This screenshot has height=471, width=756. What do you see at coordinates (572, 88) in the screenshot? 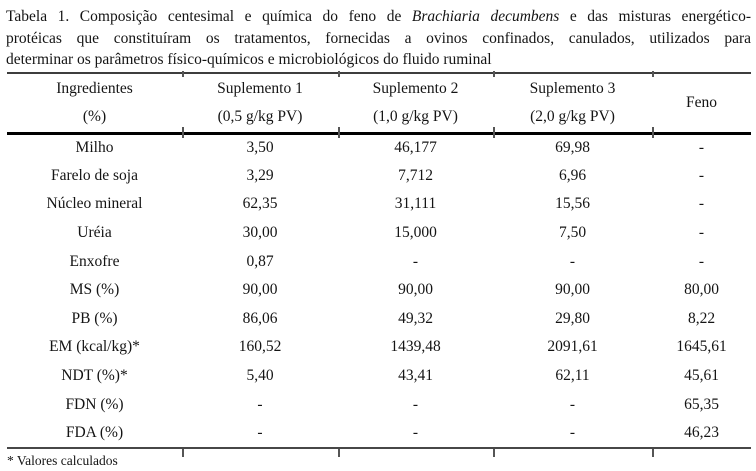
I see `header-line1: Suplemento 3` at bounding box center [572, 88].